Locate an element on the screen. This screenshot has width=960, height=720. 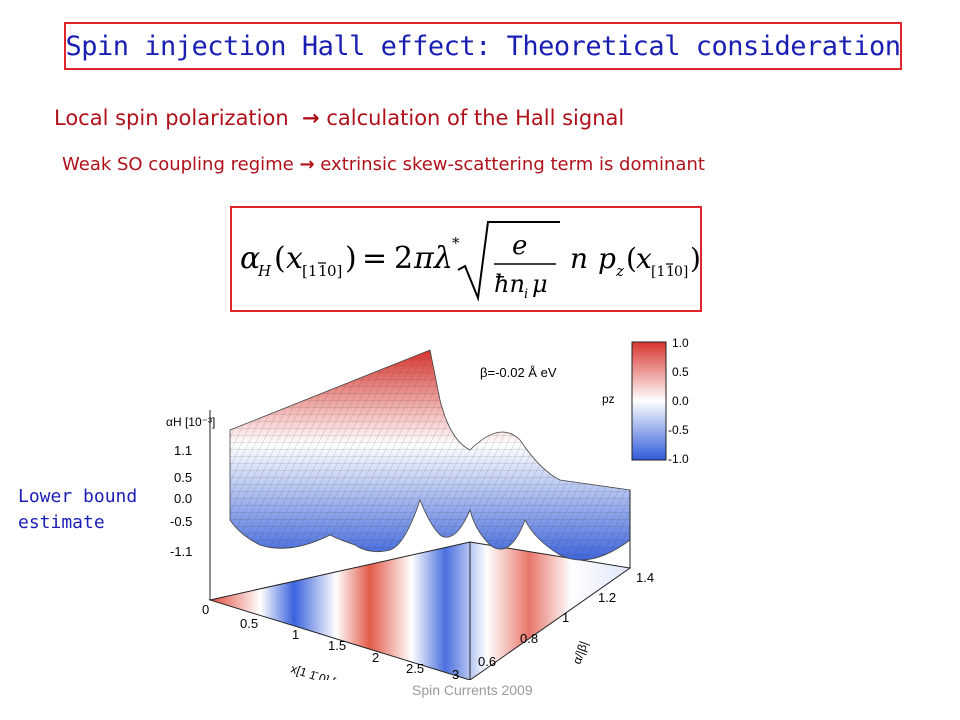
svg-text: μ is located at coordinates (540, 284).